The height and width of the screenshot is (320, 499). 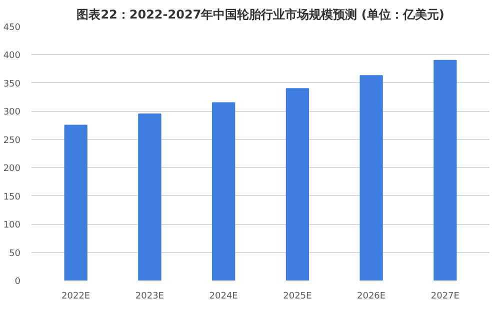 What do you see at coordinates (149, 297) in the screenshot?
I see `x-tick-label: 2023E` at bounding box center [149, 297].